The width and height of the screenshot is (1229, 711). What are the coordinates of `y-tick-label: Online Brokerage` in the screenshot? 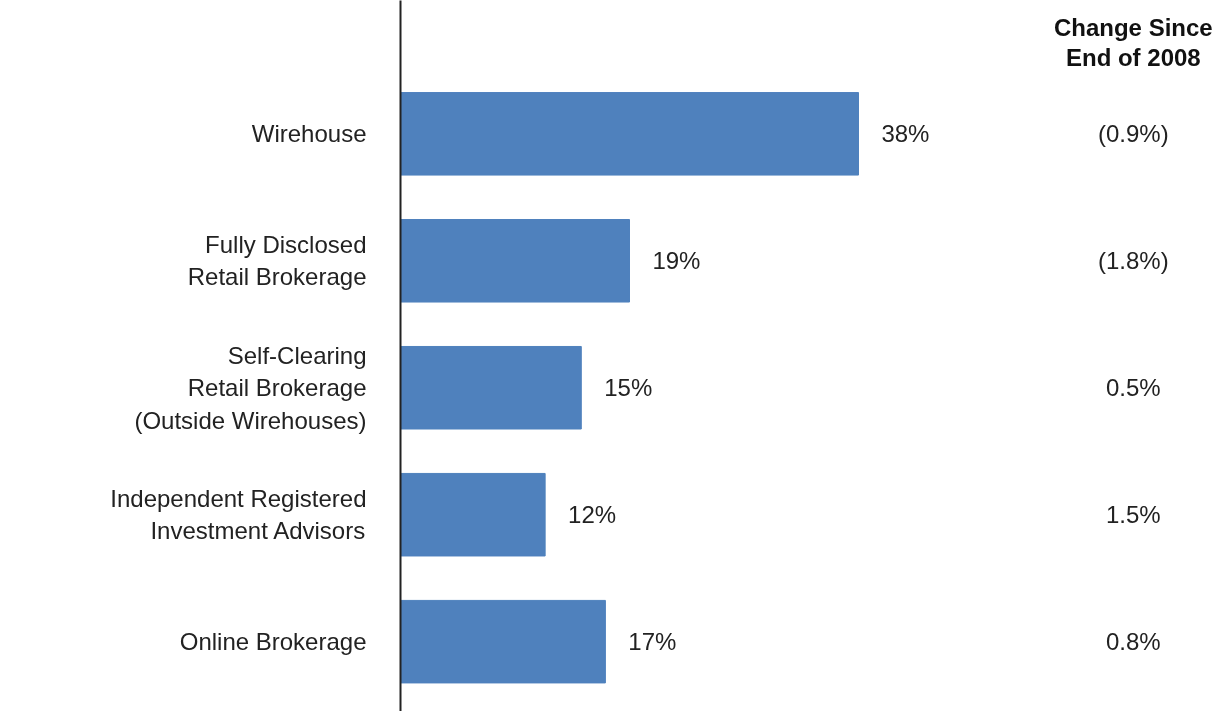 It's located at (273, 642).